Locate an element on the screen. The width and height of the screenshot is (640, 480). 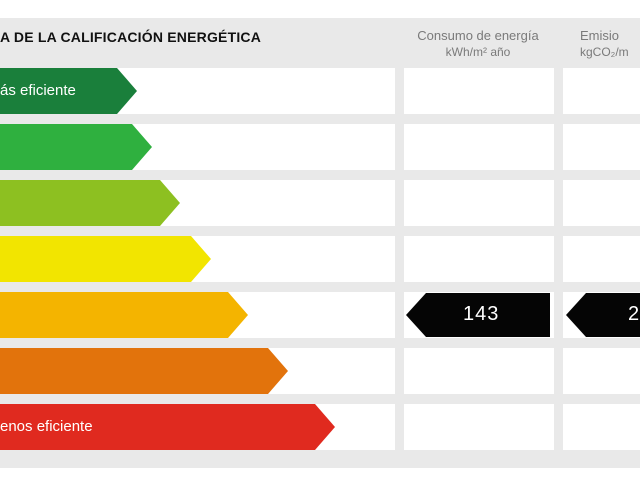
emisiones-header-unit: kgCO₂/m is located at coordinates (604, 52).